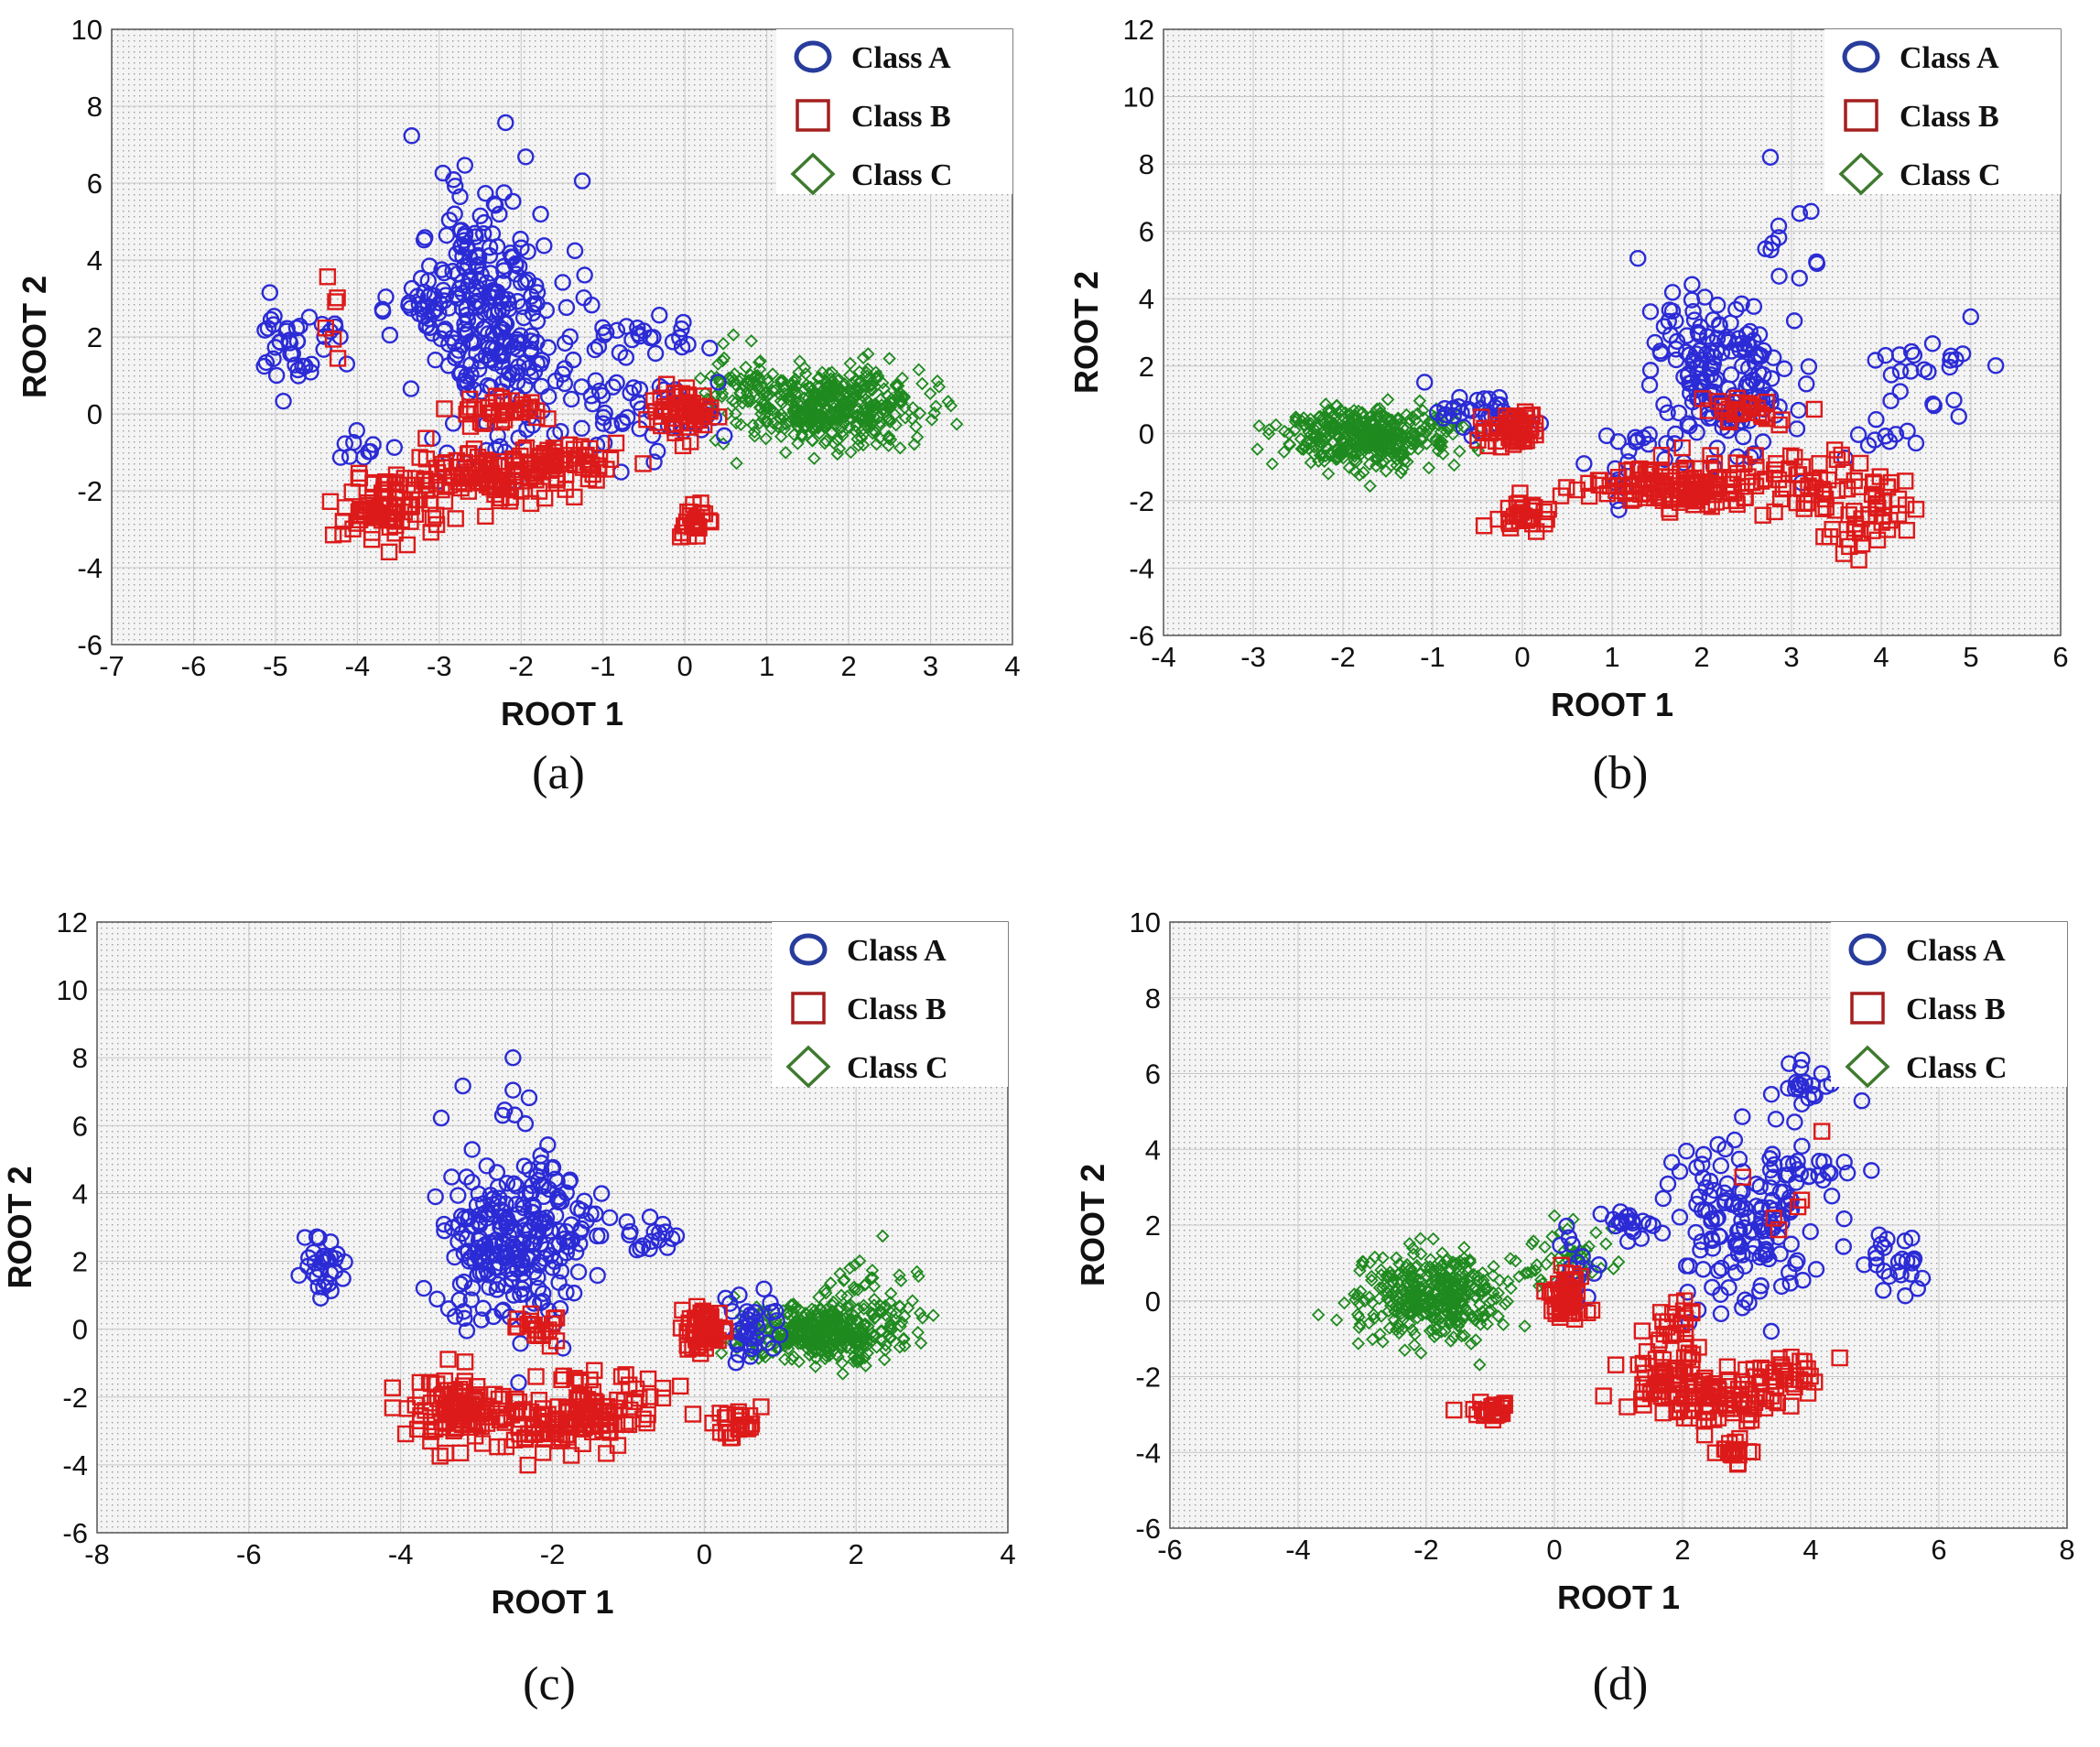 The image size is (2100, 1747). What do you see at coordinates (577, 1385) in the screenshot?
I see `series-class-b` at bounding box center [577, 1385].